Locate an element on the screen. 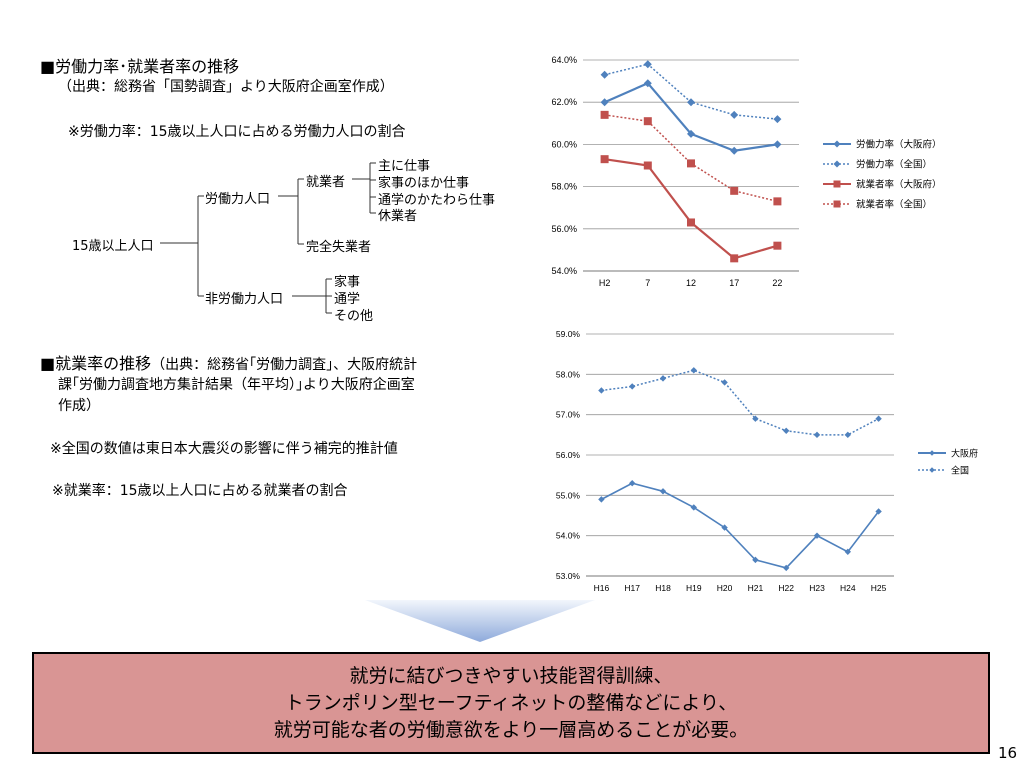 The image size is (1024, 768). section2-source-line3: 作成） is located at coordinates (79, 406).